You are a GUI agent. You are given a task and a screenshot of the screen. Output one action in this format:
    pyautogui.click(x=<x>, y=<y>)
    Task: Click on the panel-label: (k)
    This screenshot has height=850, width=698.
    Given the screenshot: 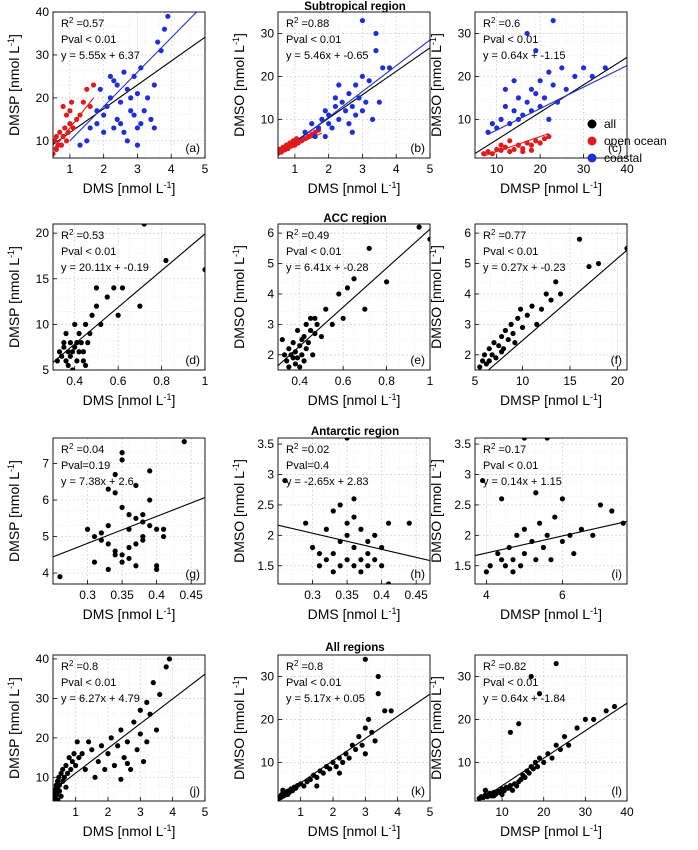 What is the action you would take?
    pyautogui.click(x=418, y=791)
    